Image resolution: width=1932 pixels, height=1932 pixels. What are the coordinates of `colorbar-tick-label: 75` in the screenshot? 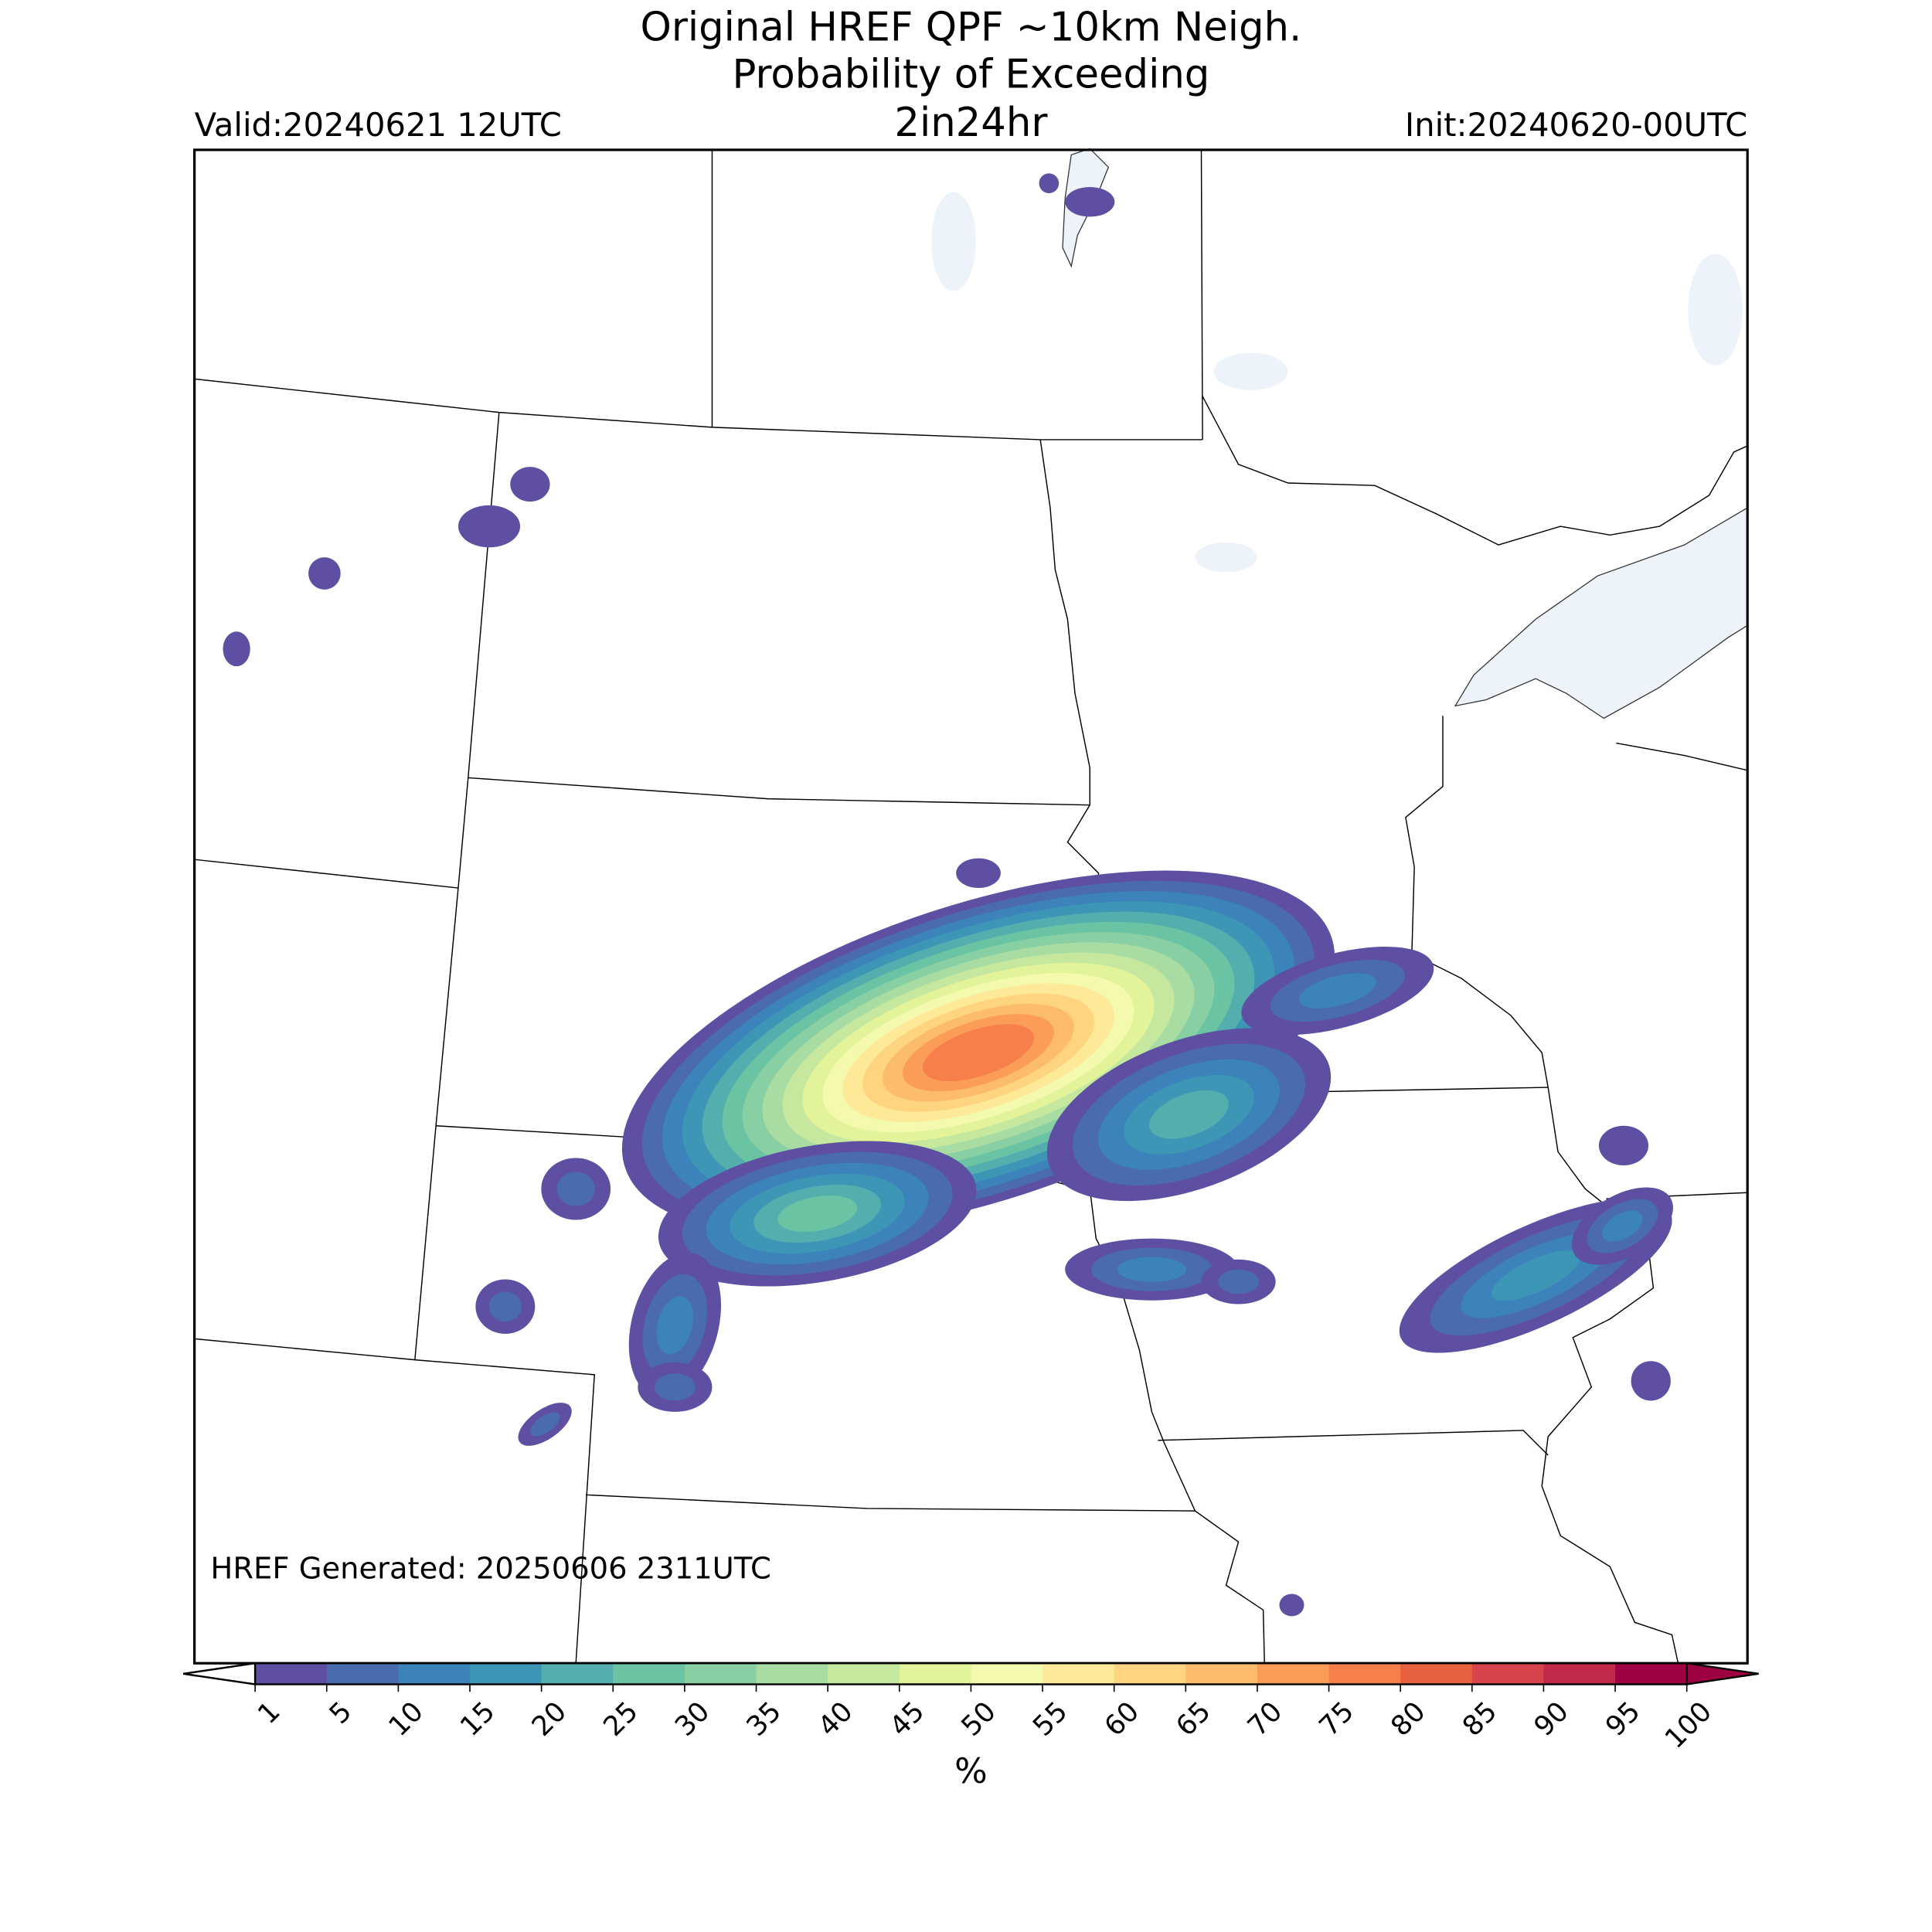 It's located at (1336, 1719).